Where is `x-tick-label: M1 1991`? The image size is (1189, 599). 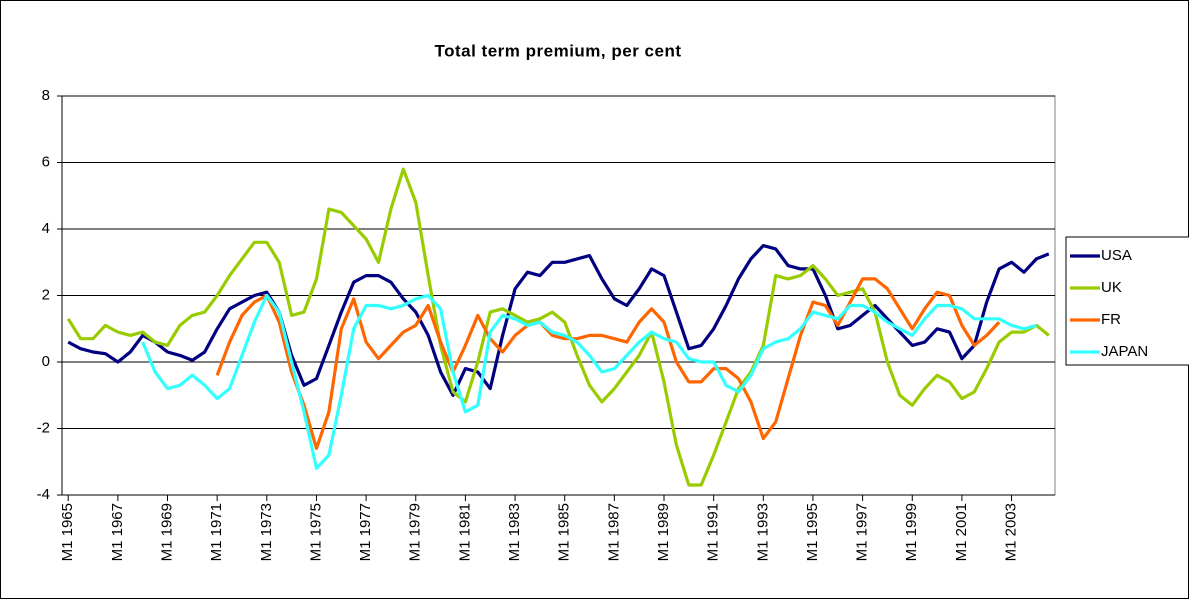 x-tick-label: M1 1991 is located at coordinates (713, 532).